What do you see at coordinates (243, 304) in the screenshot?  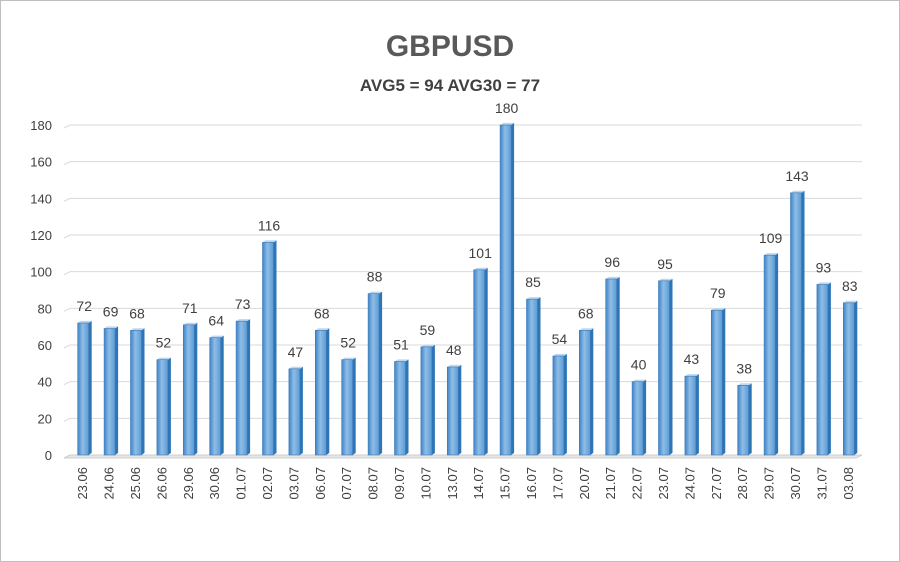 I see `data-label: 73` at bounding box center [243, 304].